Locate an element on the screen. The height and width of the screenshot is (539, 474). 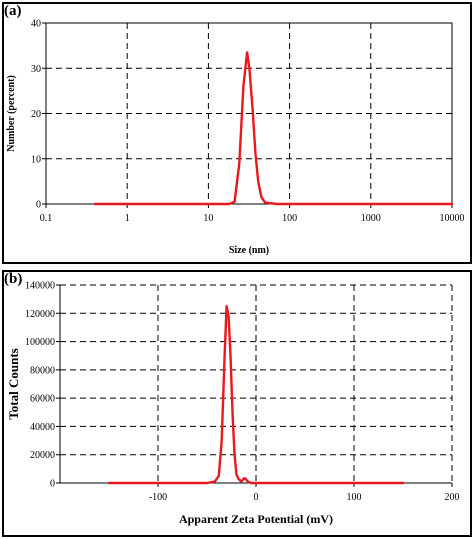
y-axis-title: Total Counts is located at coordinates (13, 383).